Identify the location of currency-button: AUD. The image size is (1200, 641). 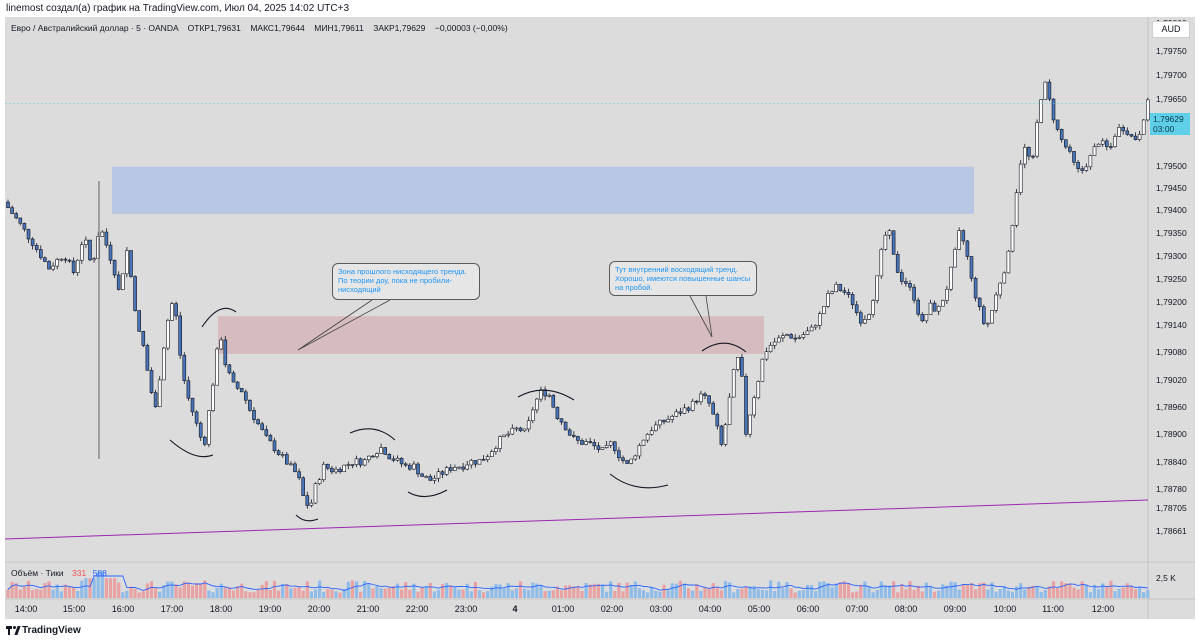
(1171, 29).